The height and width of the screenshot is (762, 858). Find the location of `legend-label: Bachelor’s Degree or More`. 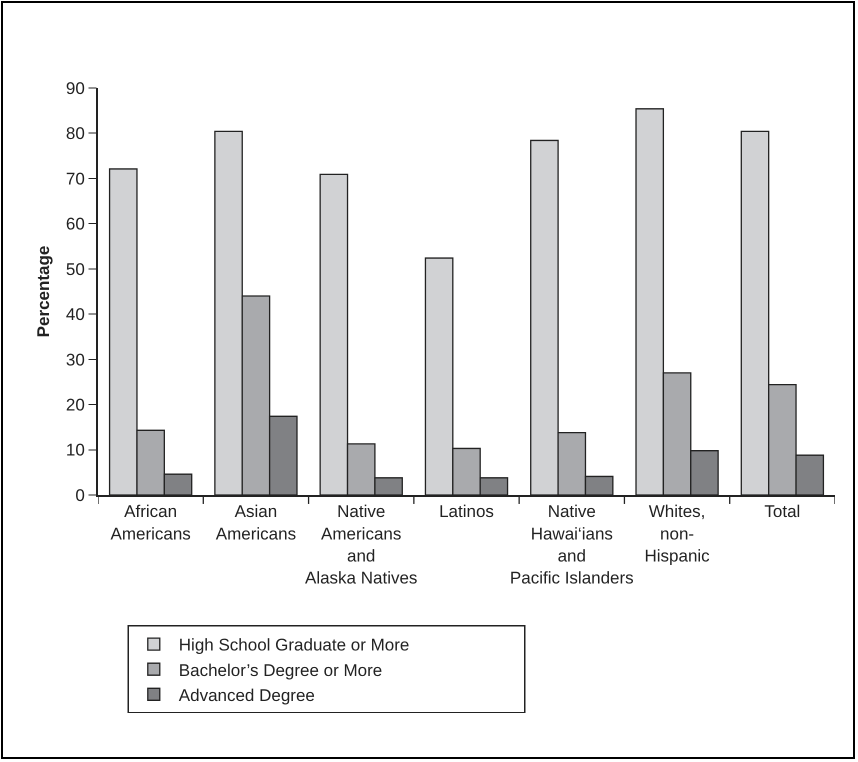

legend-label: Bachelor’s Degree or More is located at coordinates (280, 670).